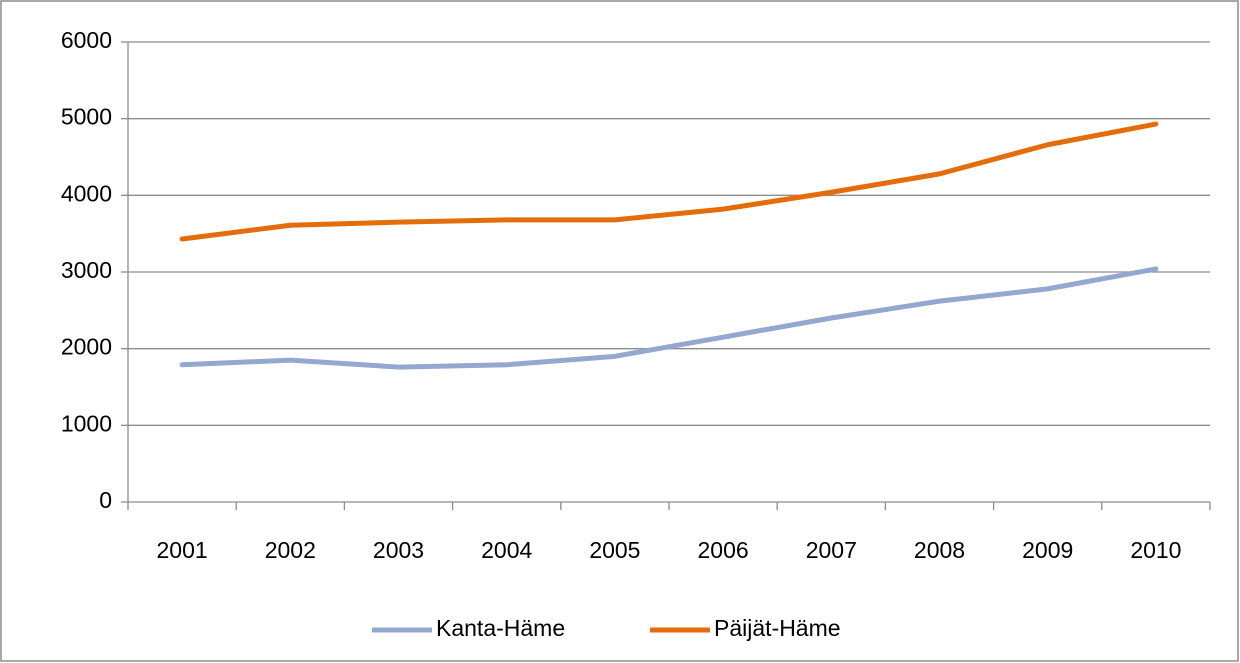 The width and height of the screenshot is (1240, 663). I want to click on x-tick-label: 2008, so click(939, 550).